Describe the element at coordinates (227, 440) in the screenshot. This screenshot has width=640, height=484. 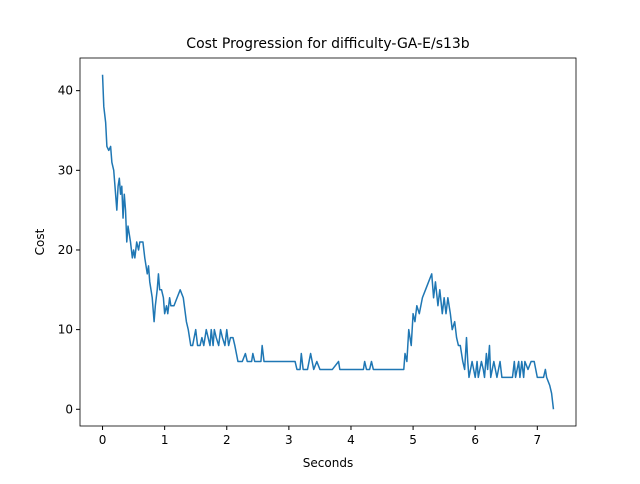
I see `x-tick-label: 2` at that location.